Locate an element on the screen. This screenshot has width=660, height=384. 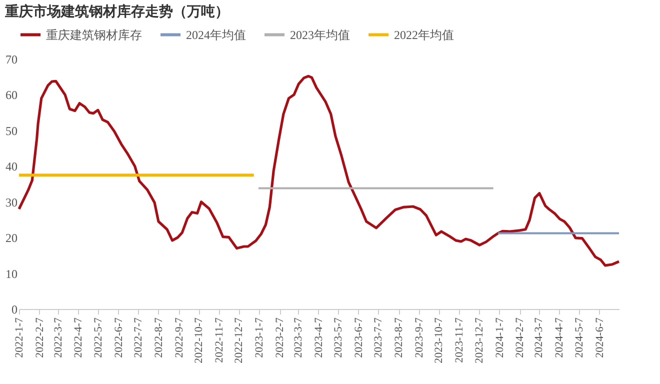
x-tick-label: 2022-10-7 is located at coordinates (199, 340).